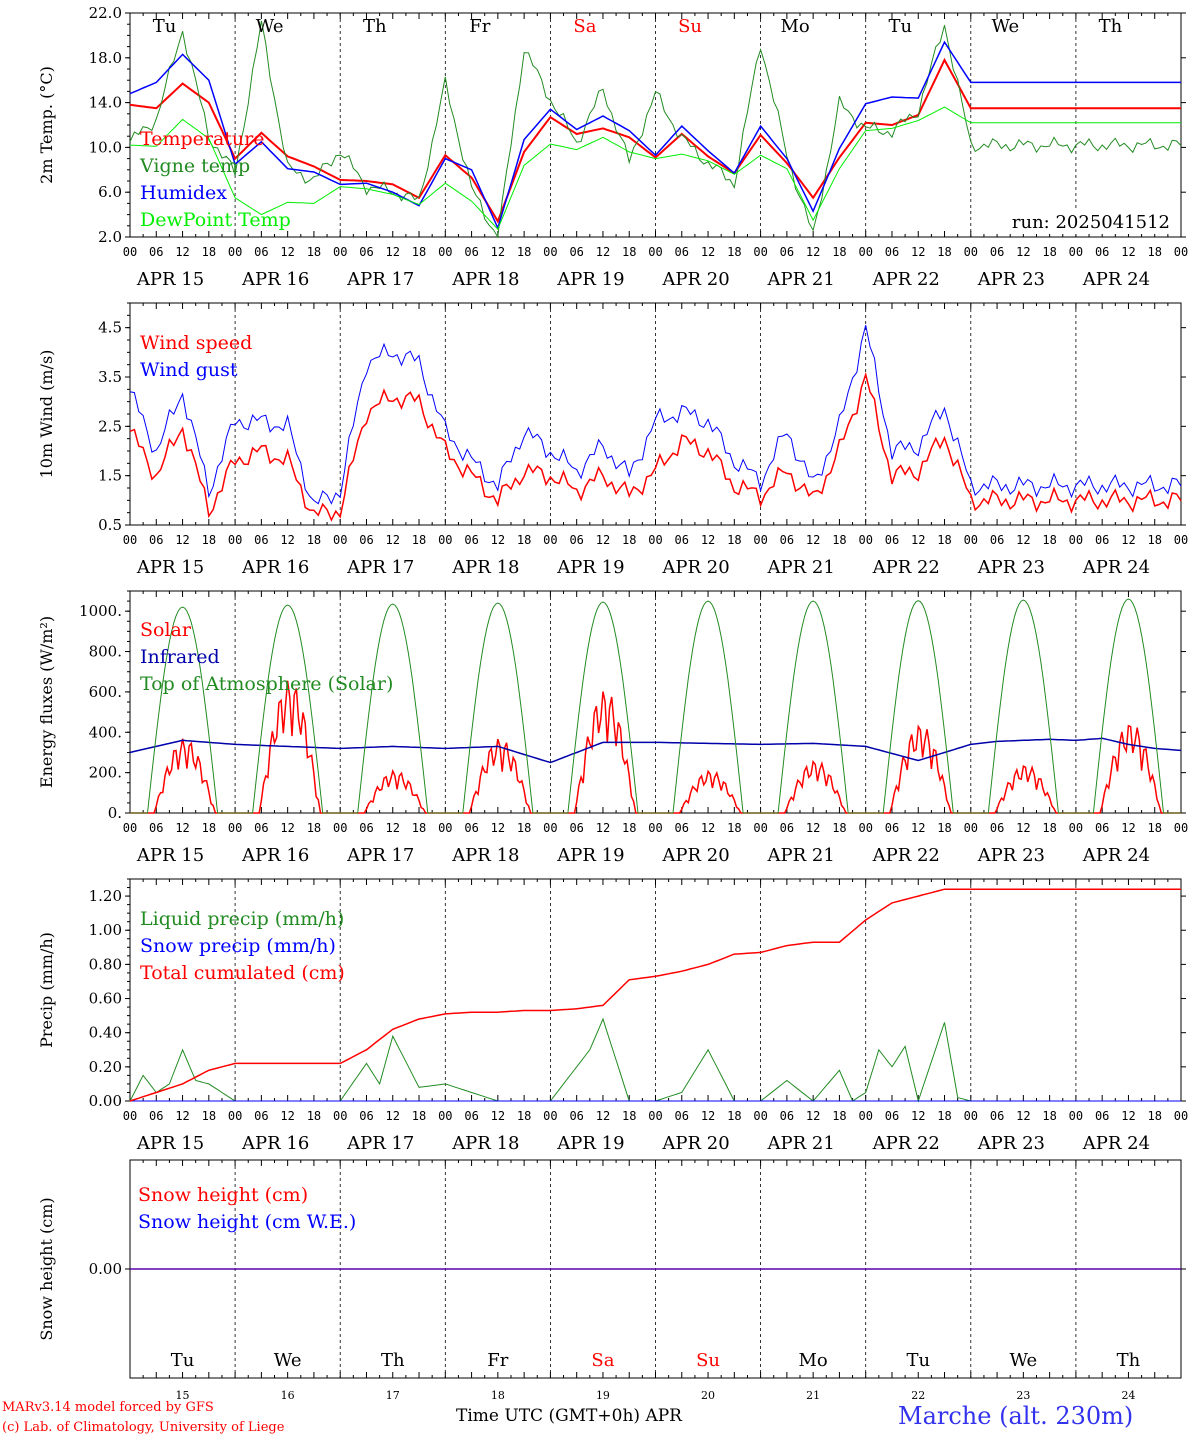 This screenshot has height=1440, width=1194. What do you see at coordinates (695, 1143) in the screenshot?
I see `date-label: APR 20` at bounding box center [695, 1143].